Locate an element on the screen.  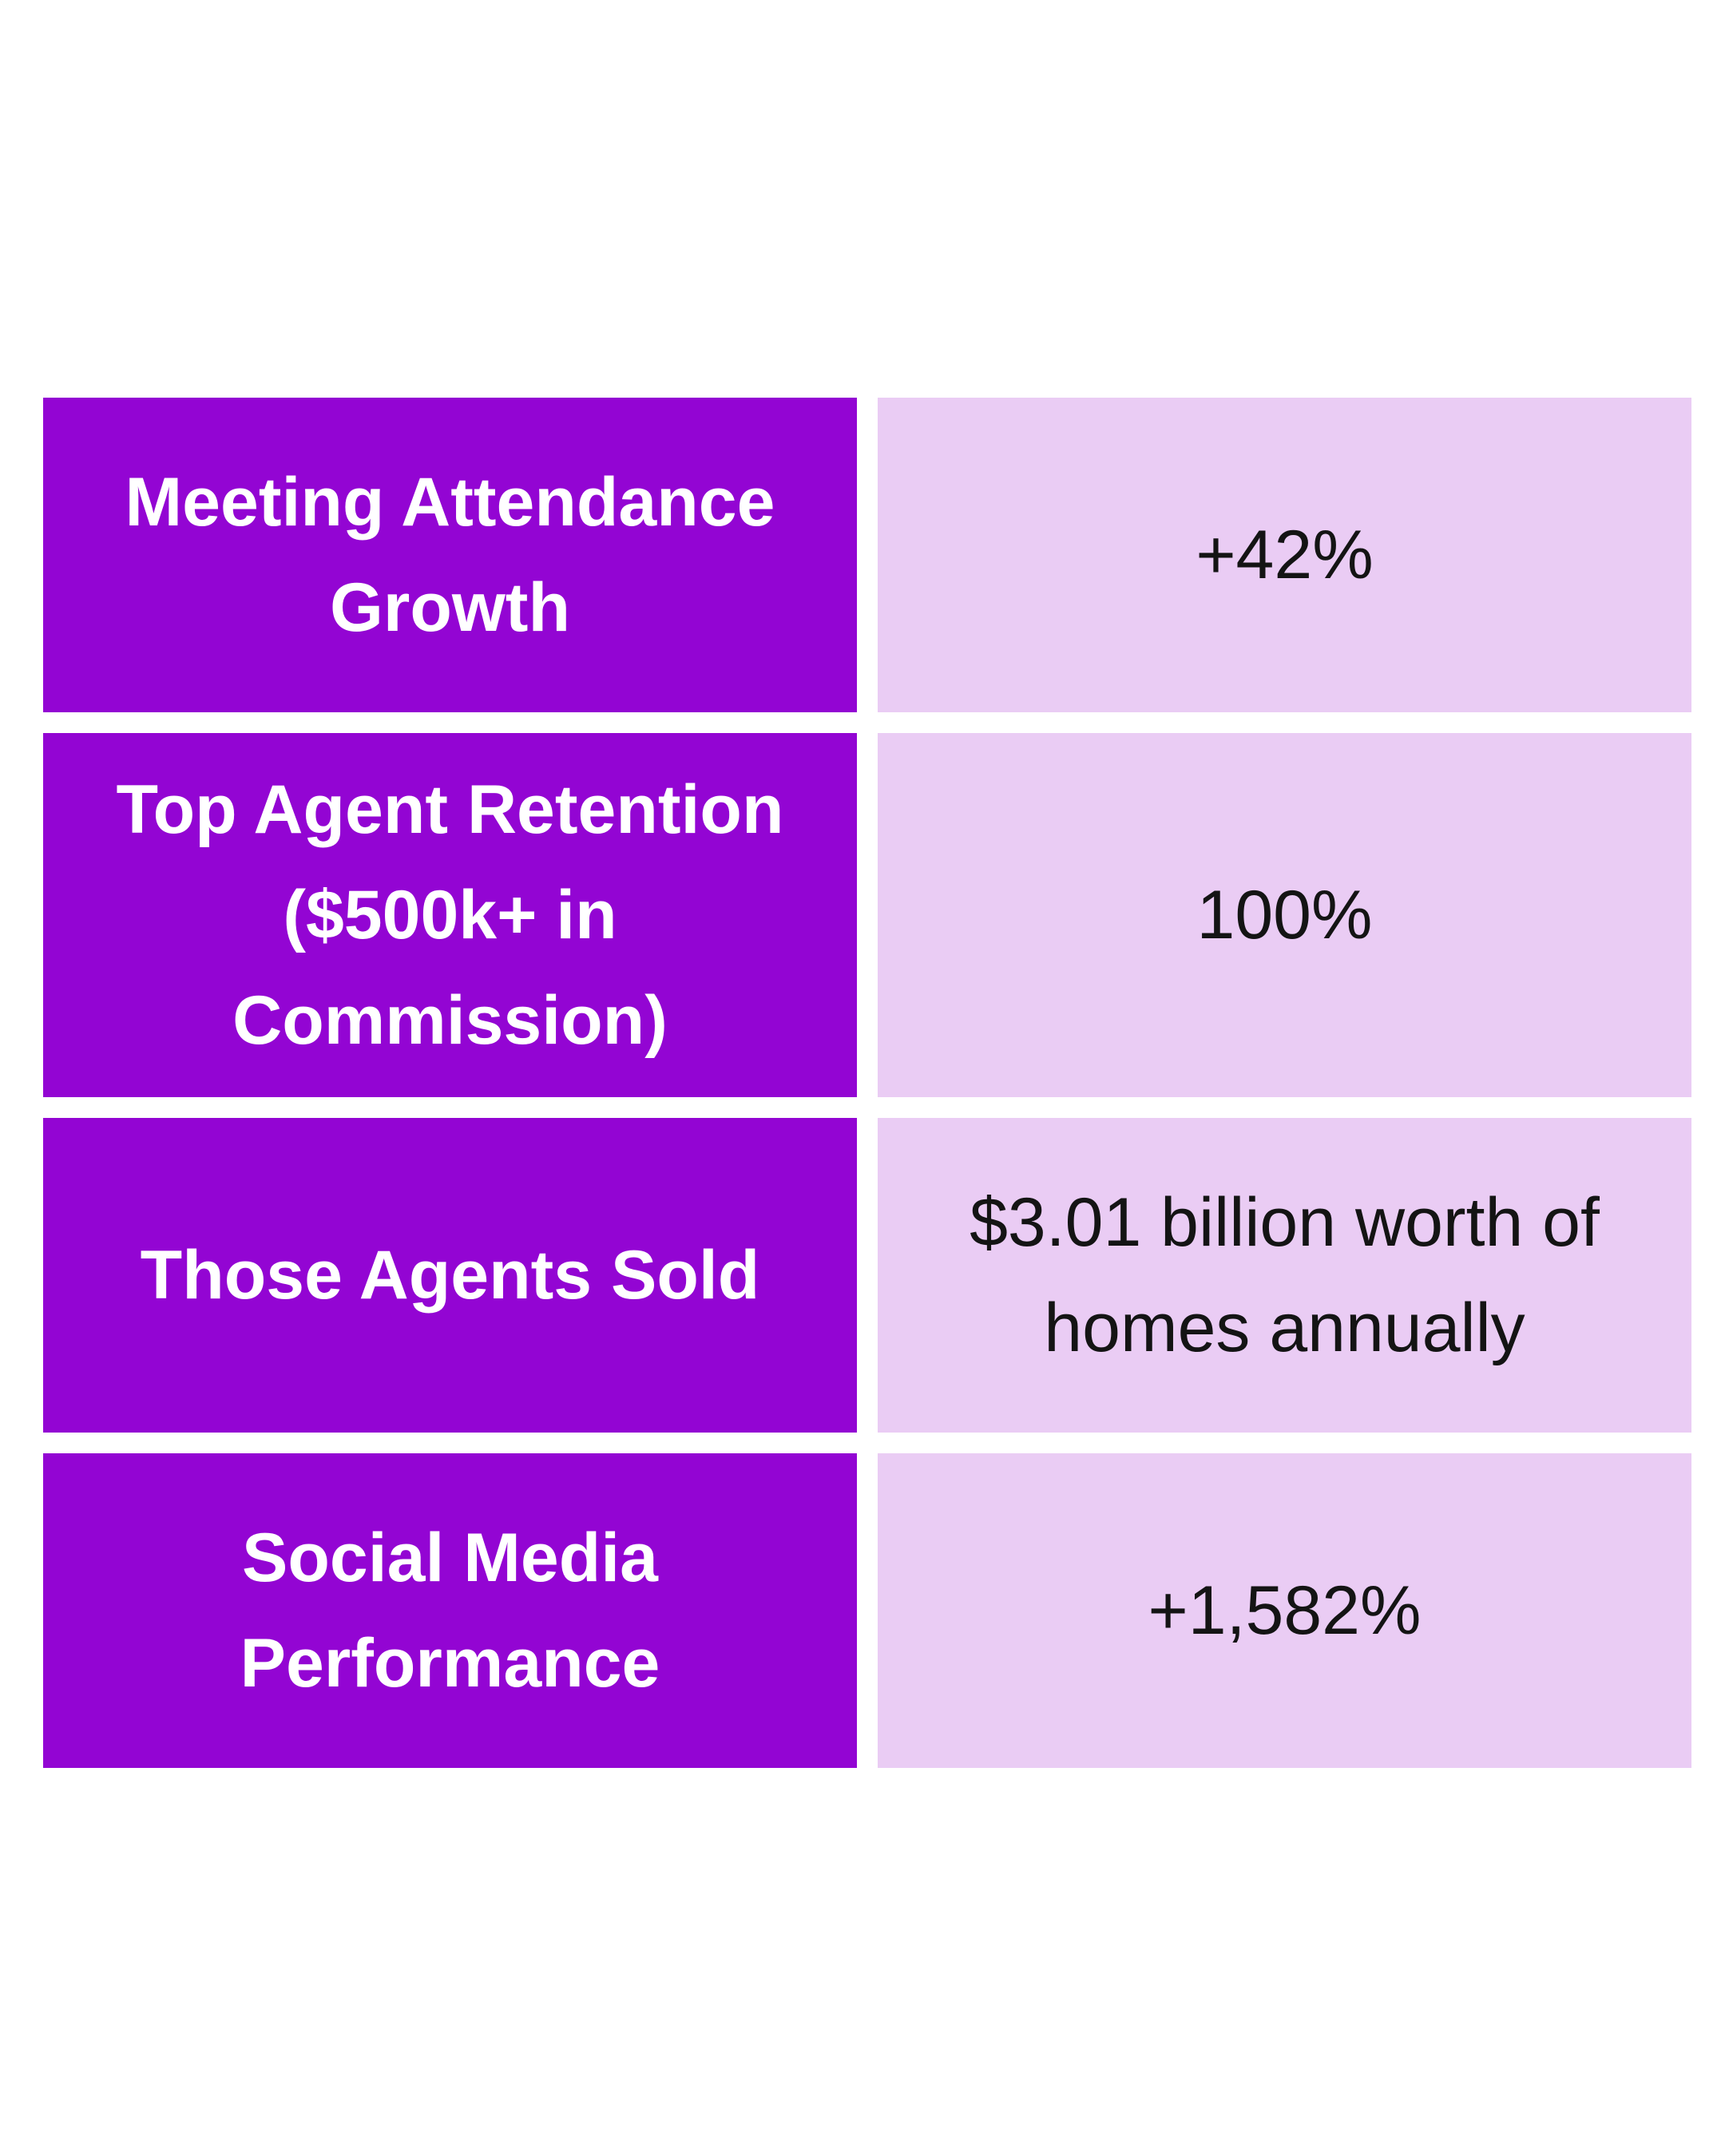
row-label: Meeting Attendance Growth is located at coordinates (450, 555).